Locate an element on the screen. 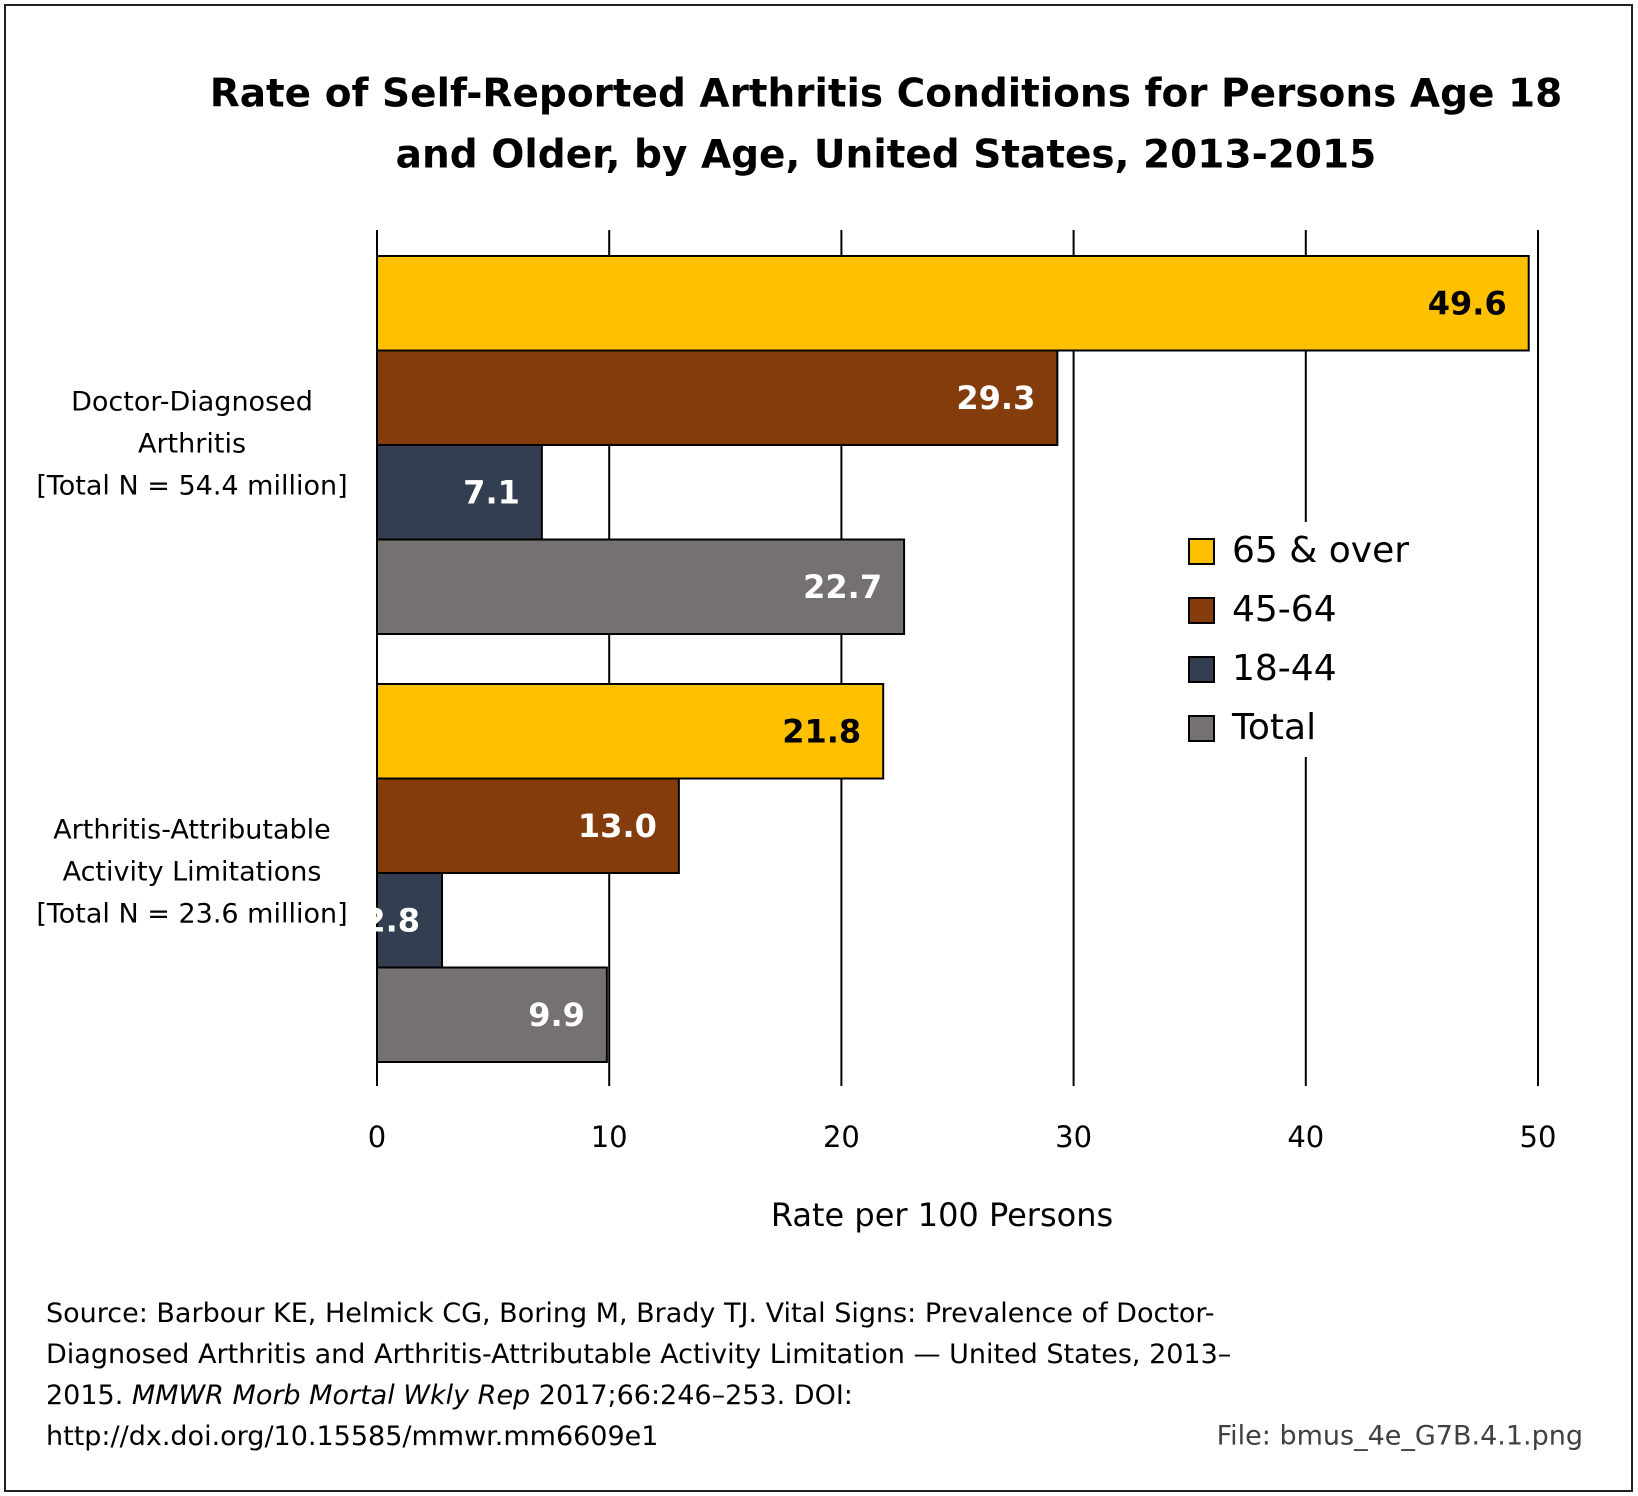 The image size is (1638, 1496). category-label: [Total N = 23.6 million] is located at coordinates (191, 914).